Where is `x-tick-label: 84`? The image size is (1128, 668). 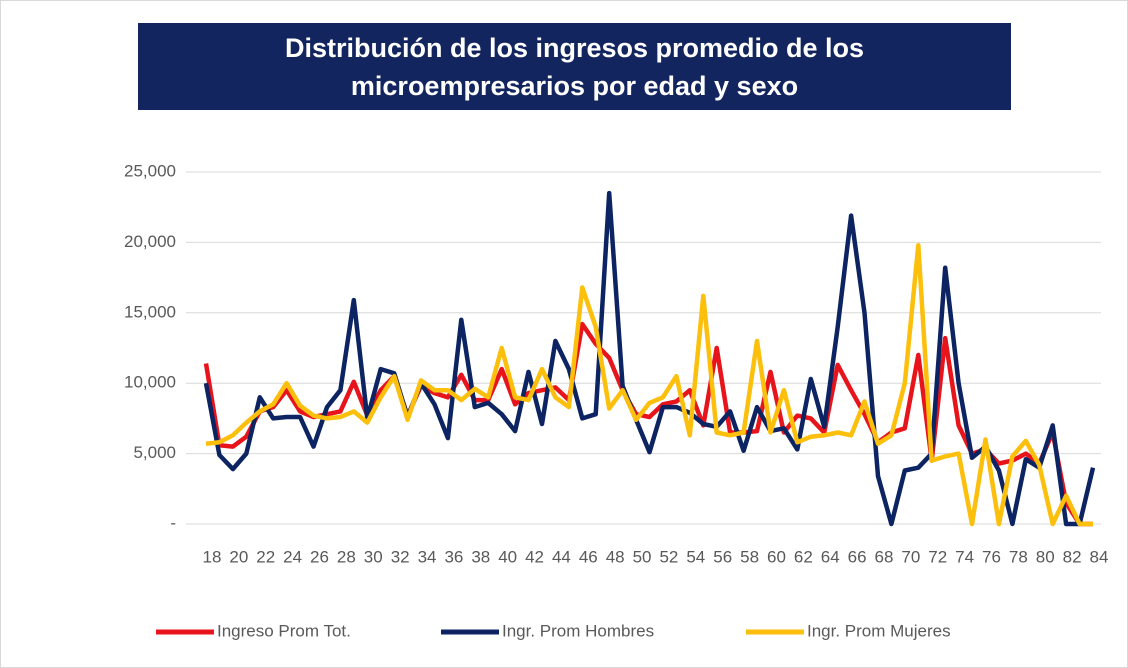 x-tick-label: 84 is located at coordinates (1099, 556).